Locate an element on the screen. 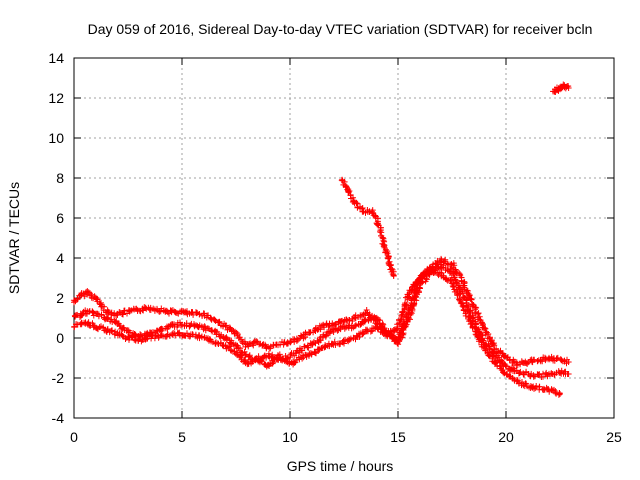  y-tick-label: 0 is located at coordinates (60, 338).